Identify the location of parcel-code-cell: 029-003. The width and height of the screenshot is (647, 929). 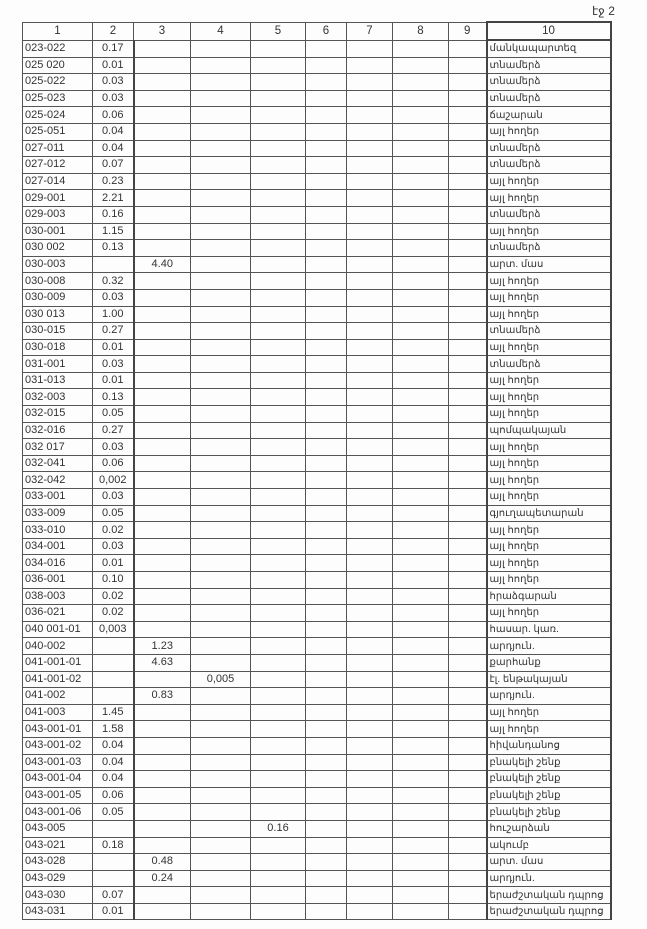
(57, 214).